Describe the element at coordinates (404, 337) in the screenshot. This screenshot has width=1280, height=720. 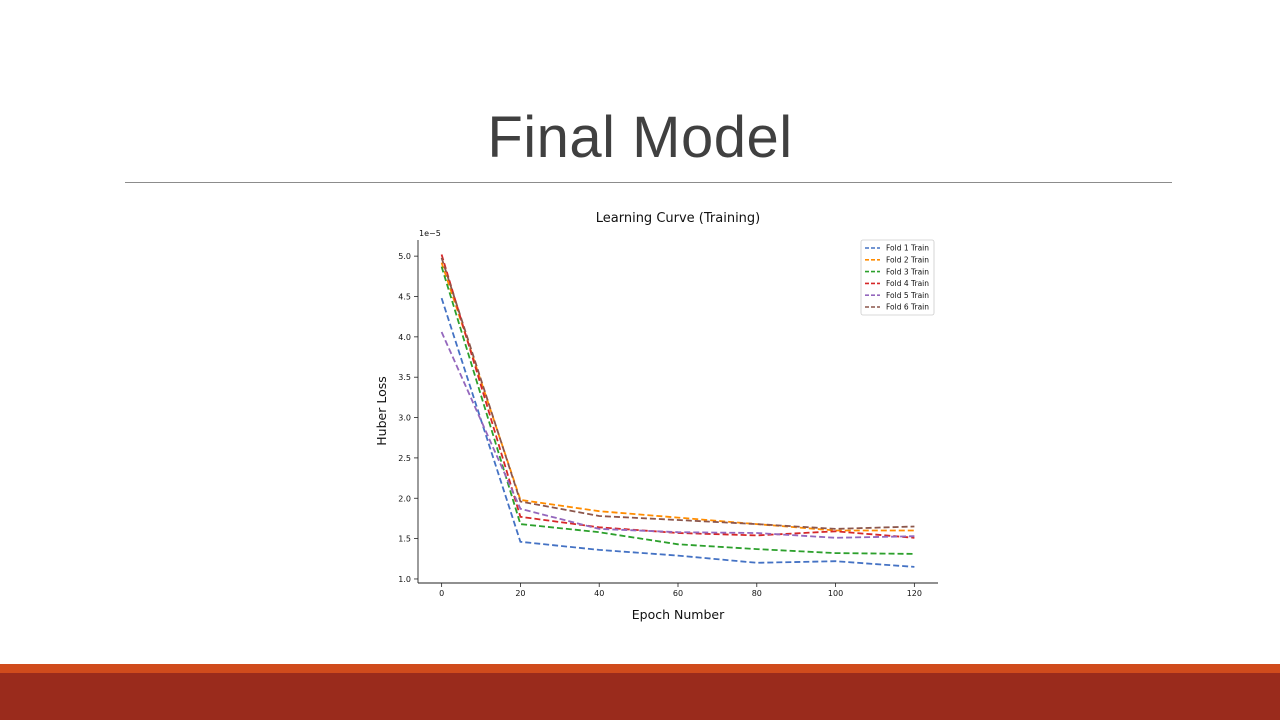
I see `y-tick-label: 4.0` at that location.